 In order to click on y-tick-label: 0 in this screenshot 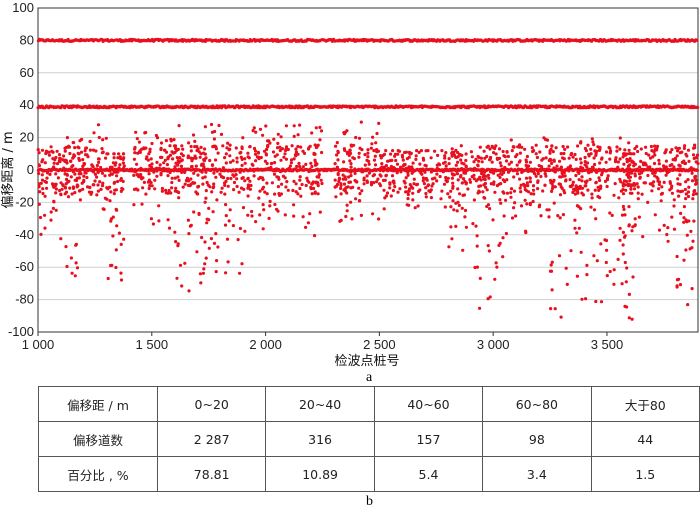, I will do `click(30, 169)`.